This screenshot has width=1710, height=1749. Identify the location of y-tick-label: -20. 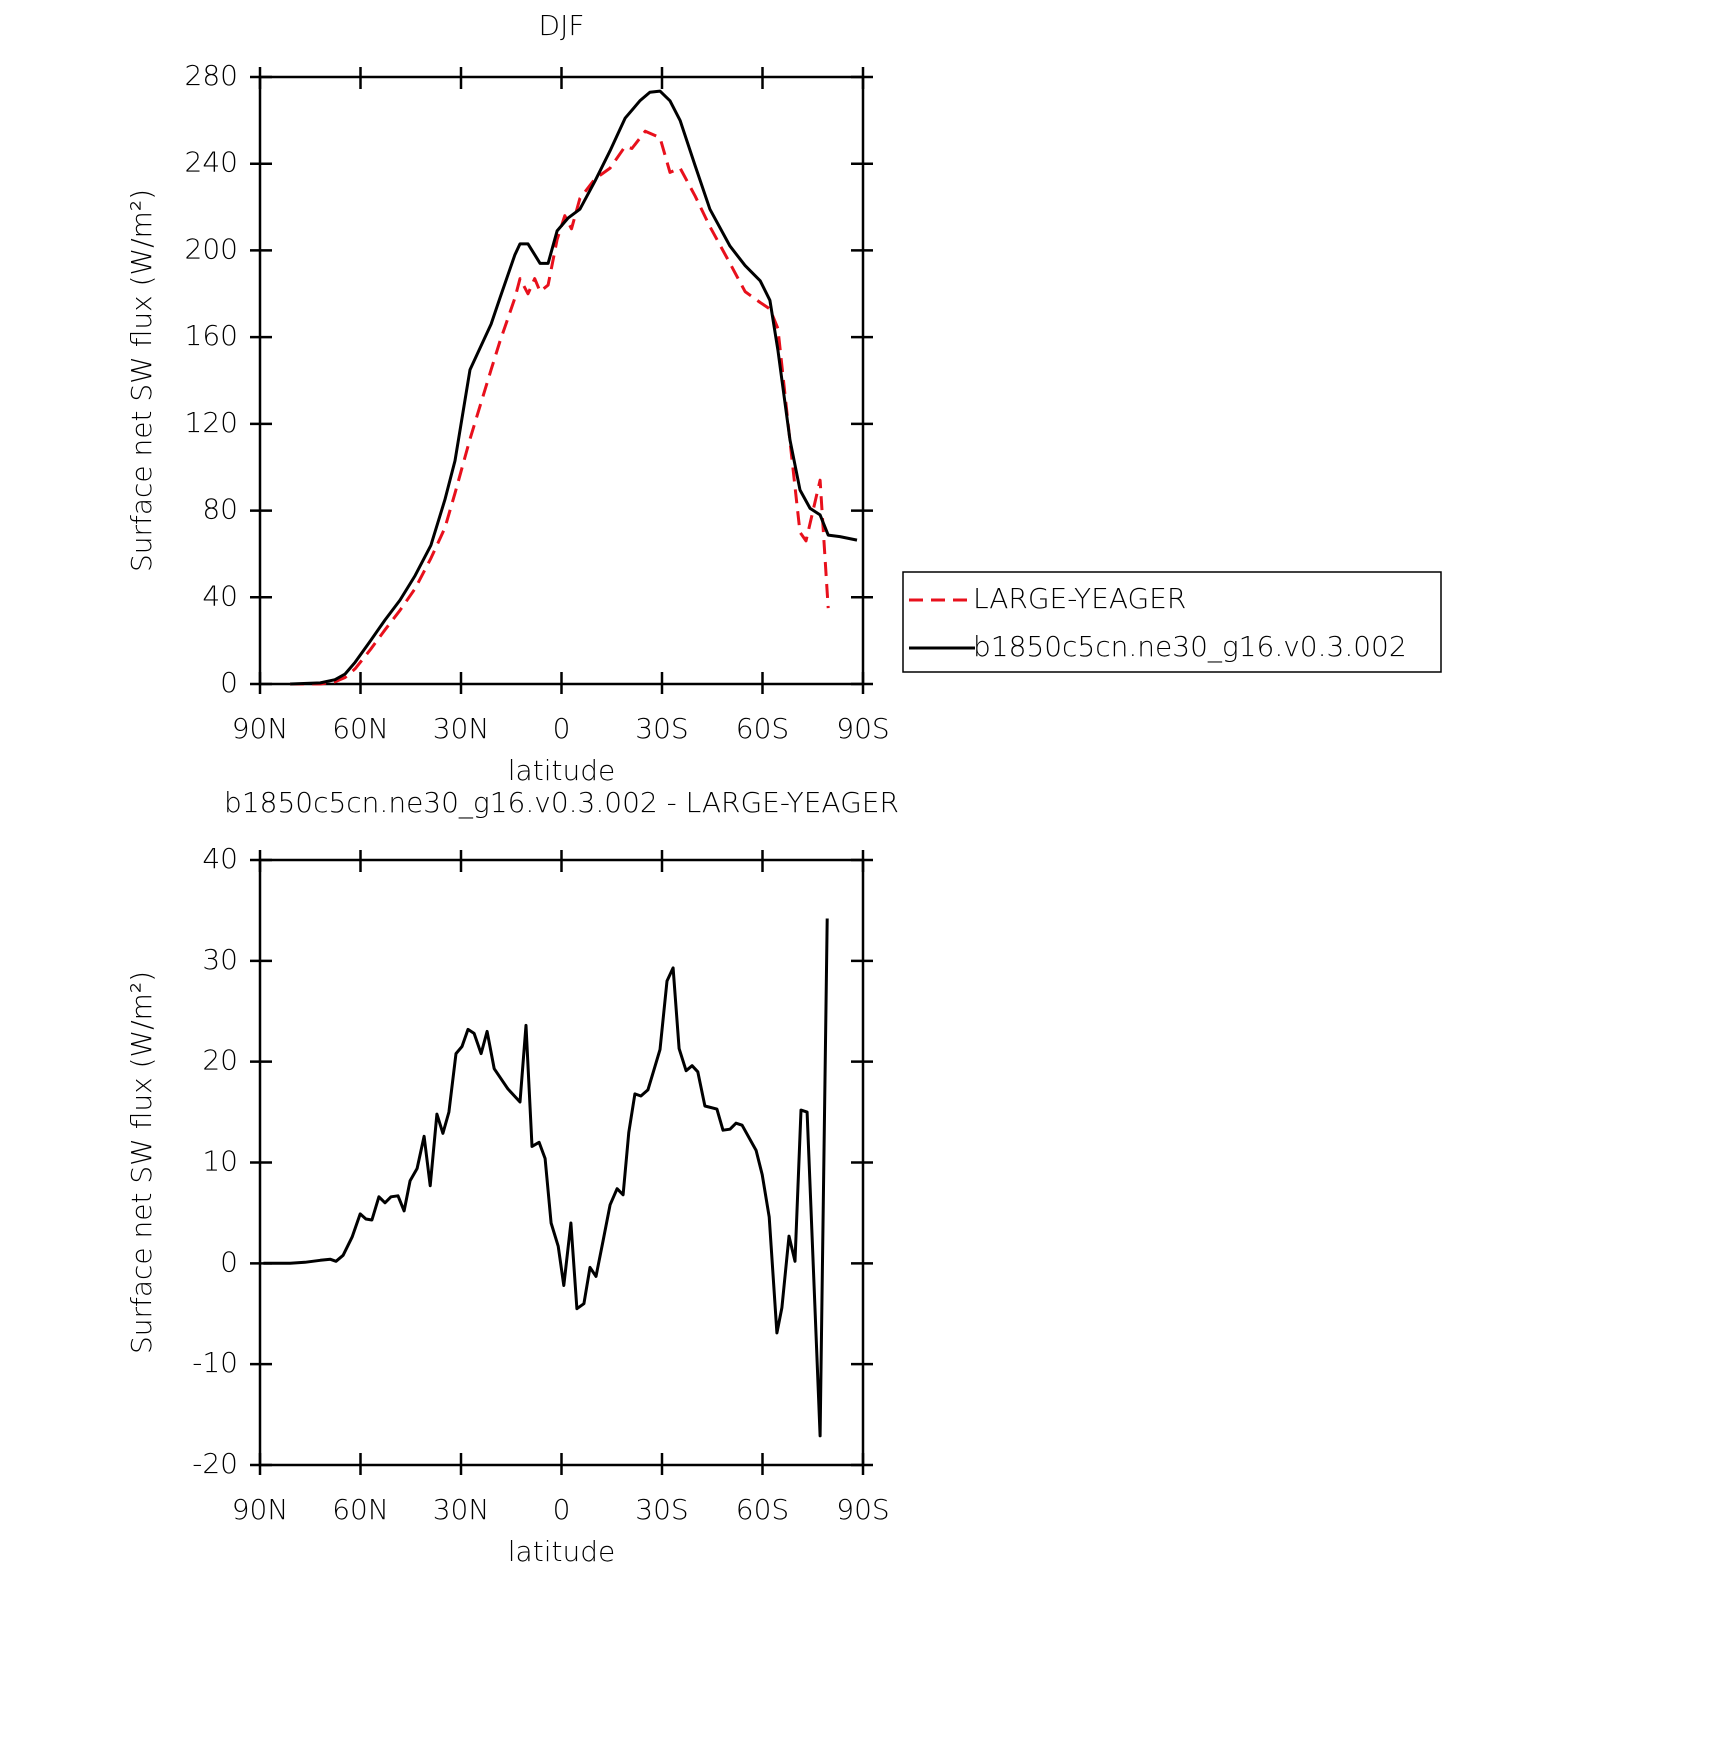
(215, 1463).